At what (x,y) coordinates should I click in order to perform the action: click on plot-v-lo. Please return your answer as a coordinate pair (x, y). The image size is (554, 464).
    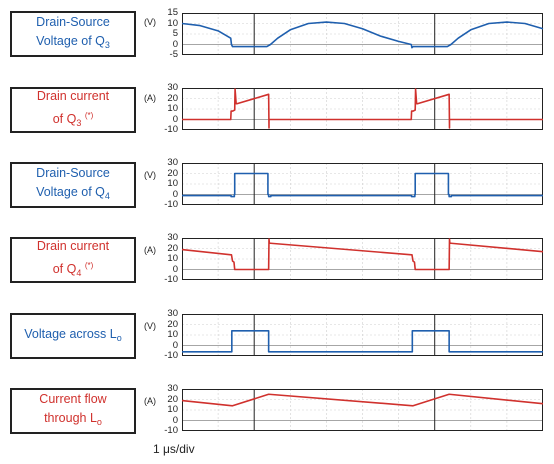
    Looking at the image, I should click on (362, 335).